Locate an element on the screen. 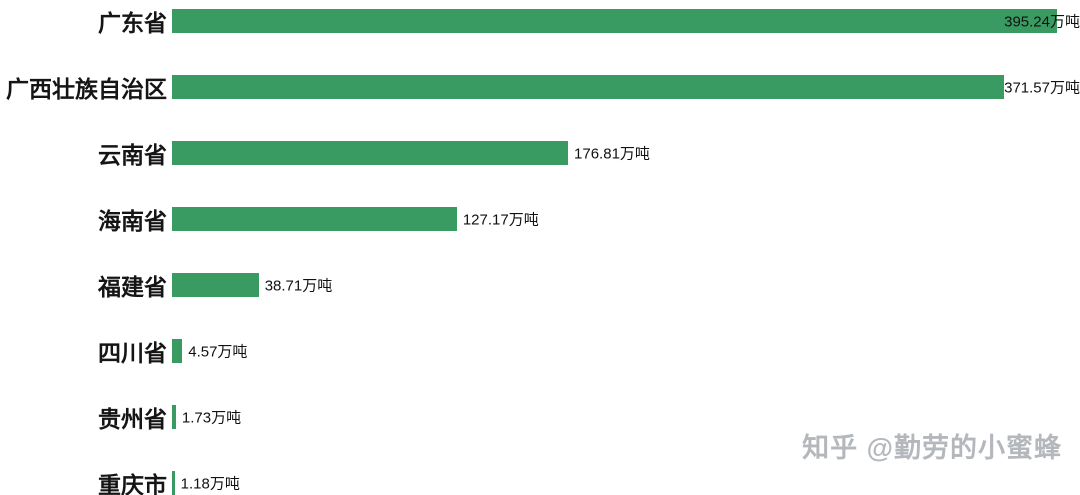 The height and width of the screenshot is (495, 1080). bar-area: 395.24万吨 is located at coordinates (626, 21).